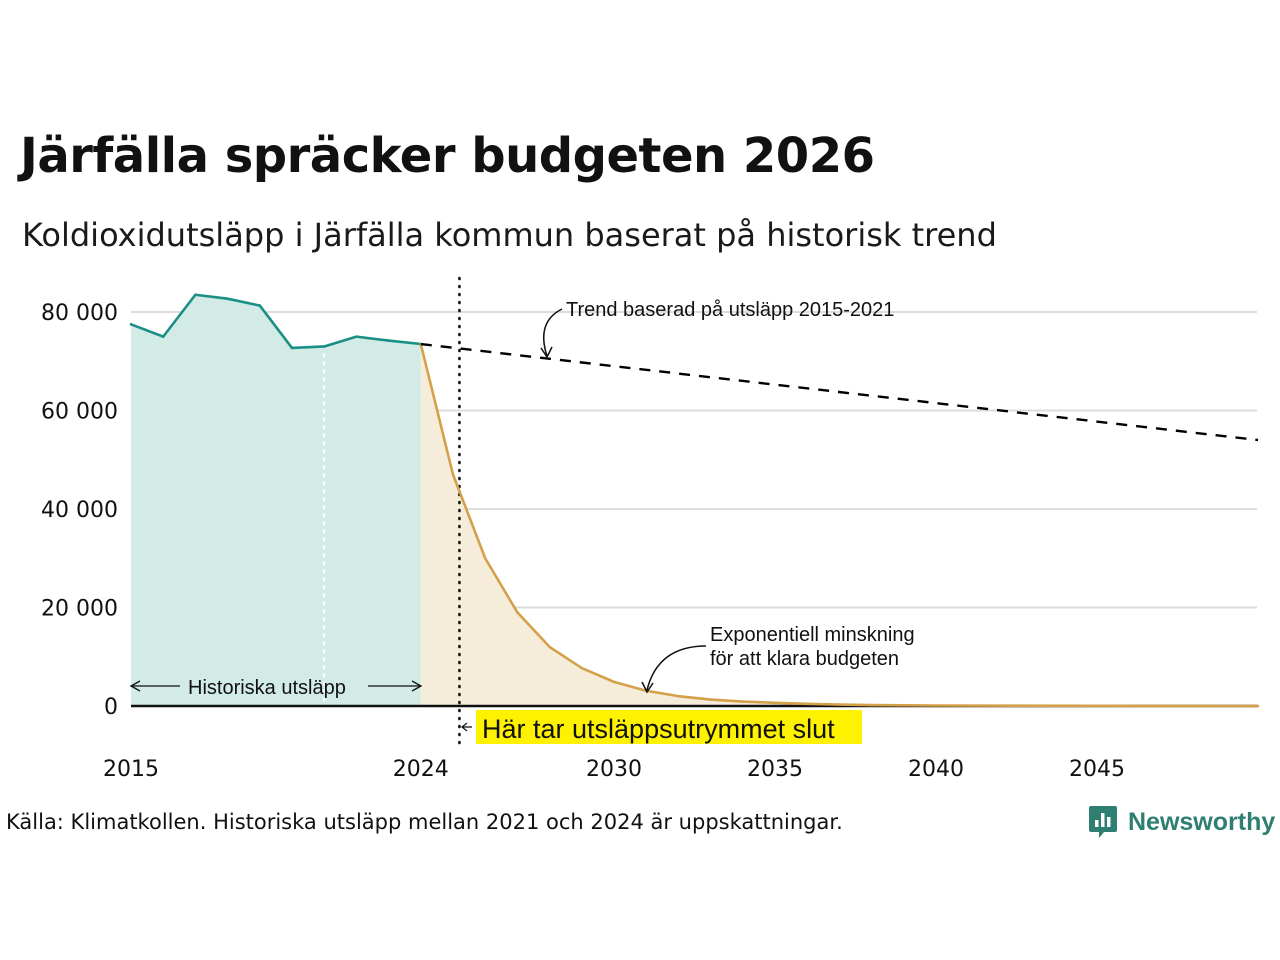 This screenshot has width=1280, height=960. I want to click on brand-logo: Newsworthy, so click(1181, 822).